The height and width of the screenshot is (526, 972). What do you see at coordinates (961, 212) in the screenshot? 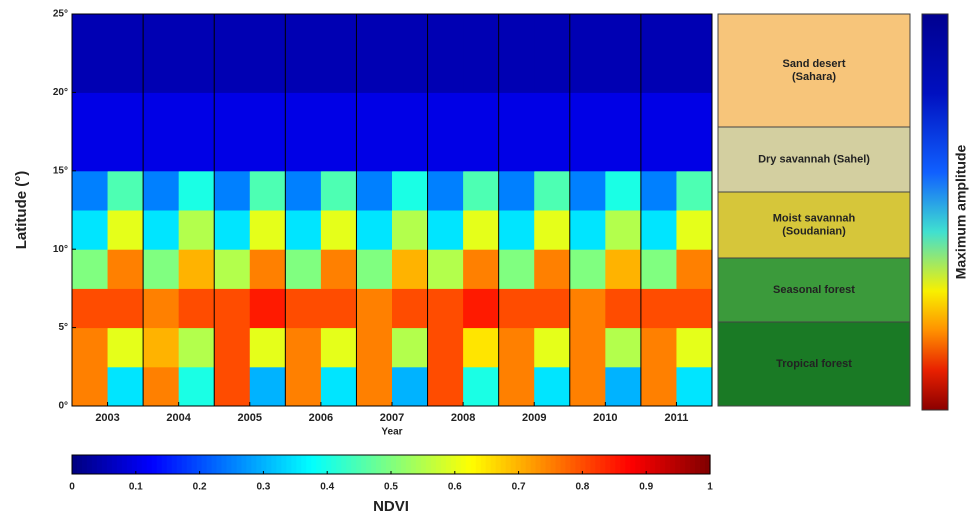
I see `amplitude-label: Maximum amplitude` at bounding box center [961, 212].